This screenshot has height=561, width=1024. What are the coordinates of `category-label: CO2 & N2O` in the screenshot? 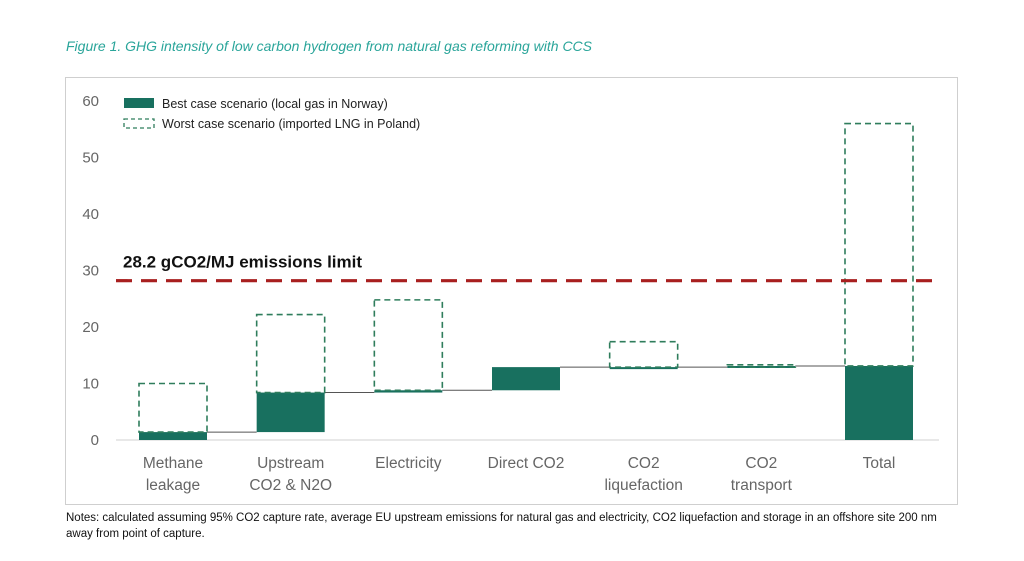 It's located at (290, 485).